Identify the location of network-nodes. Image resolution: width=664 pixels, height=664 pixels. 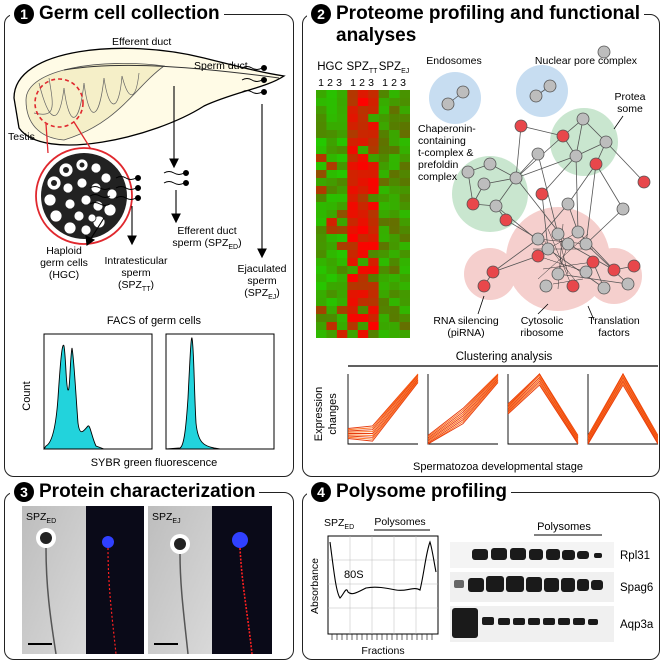
(546, 170).